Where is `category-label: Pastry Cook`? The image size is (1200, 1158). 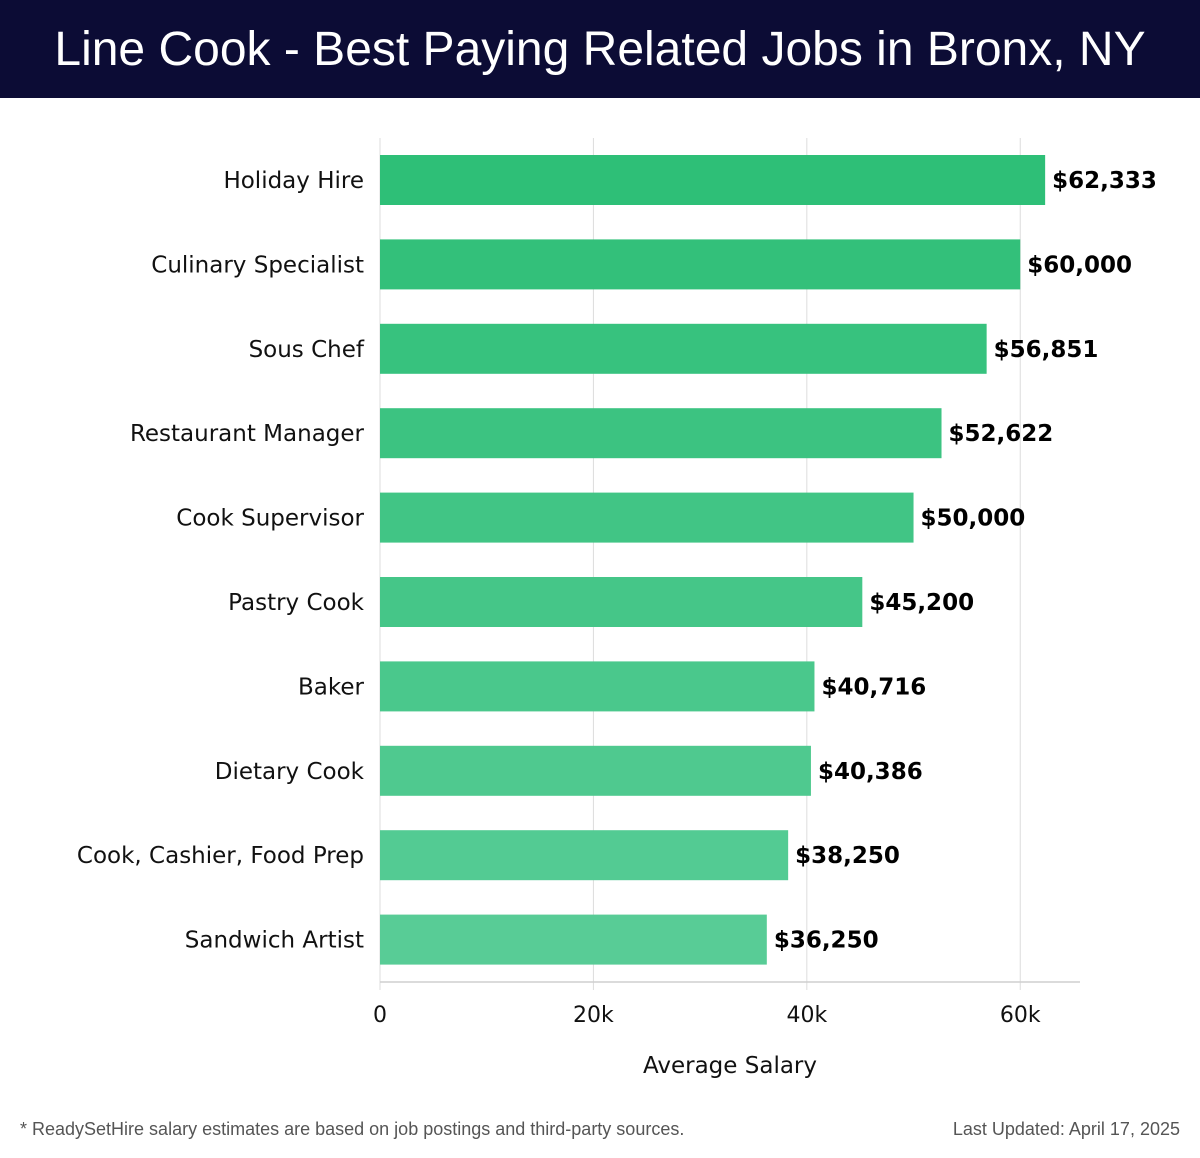 category-label: Pastry Cook is located at coordinates (296, 603).